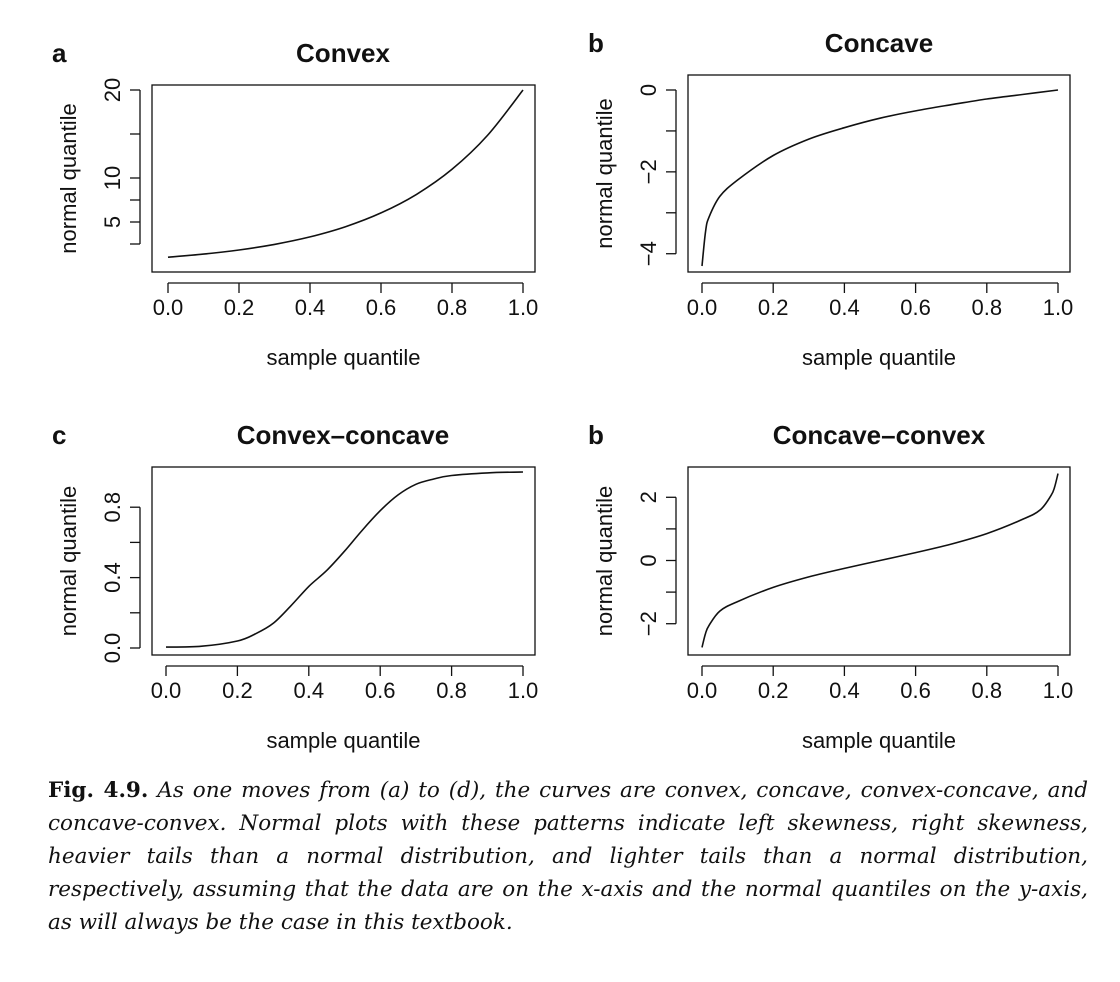  I want to click on panel-title: Concave–convex, so click(879, 435).